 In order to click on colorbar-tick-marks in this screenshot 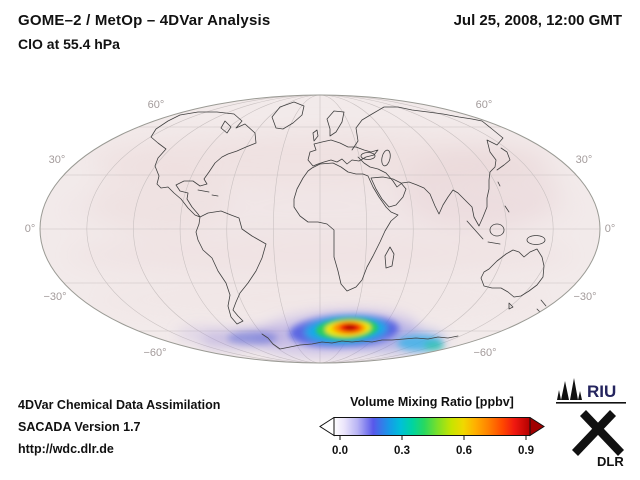, I will do `click(433, 437)`.